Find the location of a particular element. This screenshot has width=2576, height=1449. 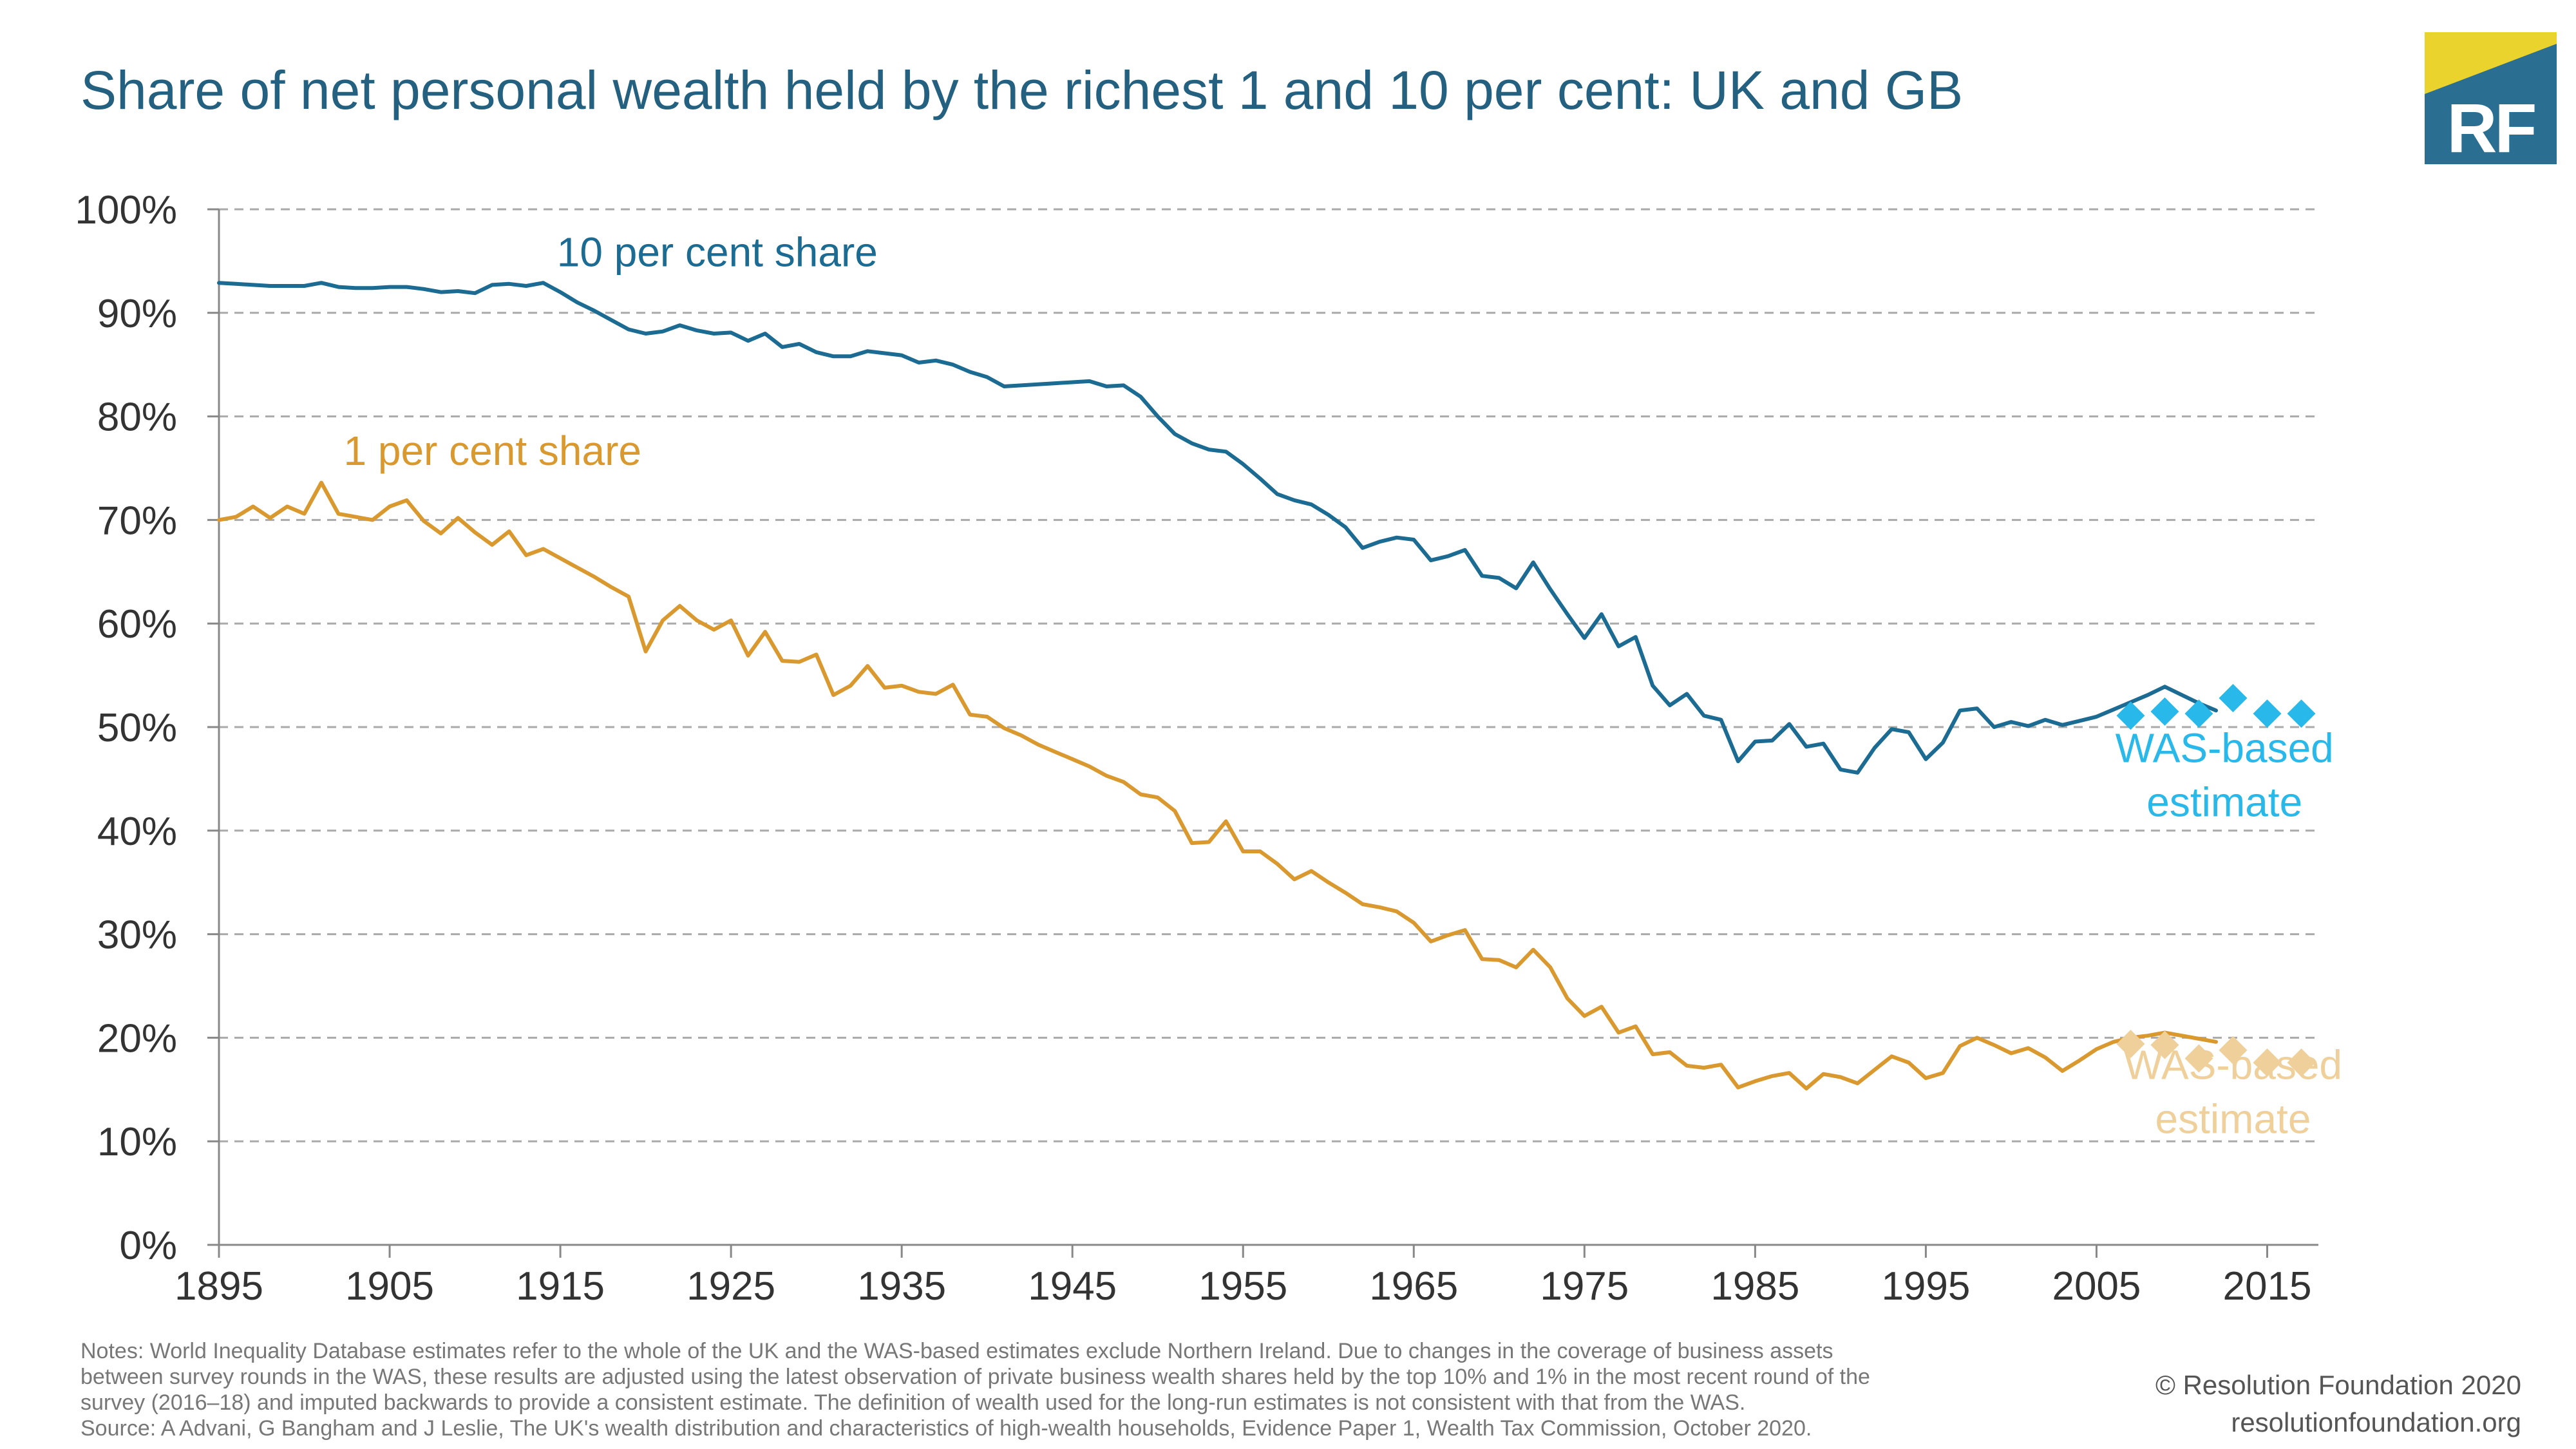

y-tick-label: 30% is located at coordinates (137, 936).